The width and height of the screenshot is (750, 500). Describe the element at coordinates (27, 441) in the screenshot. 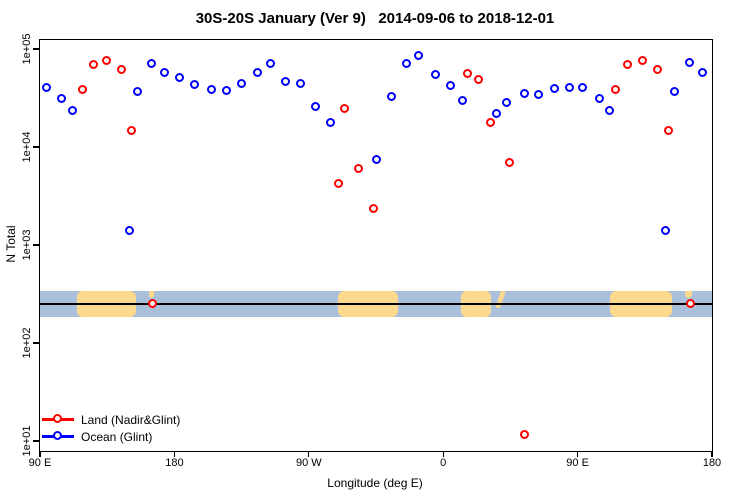

I see `y-tick-label: 1e+01` at that location.